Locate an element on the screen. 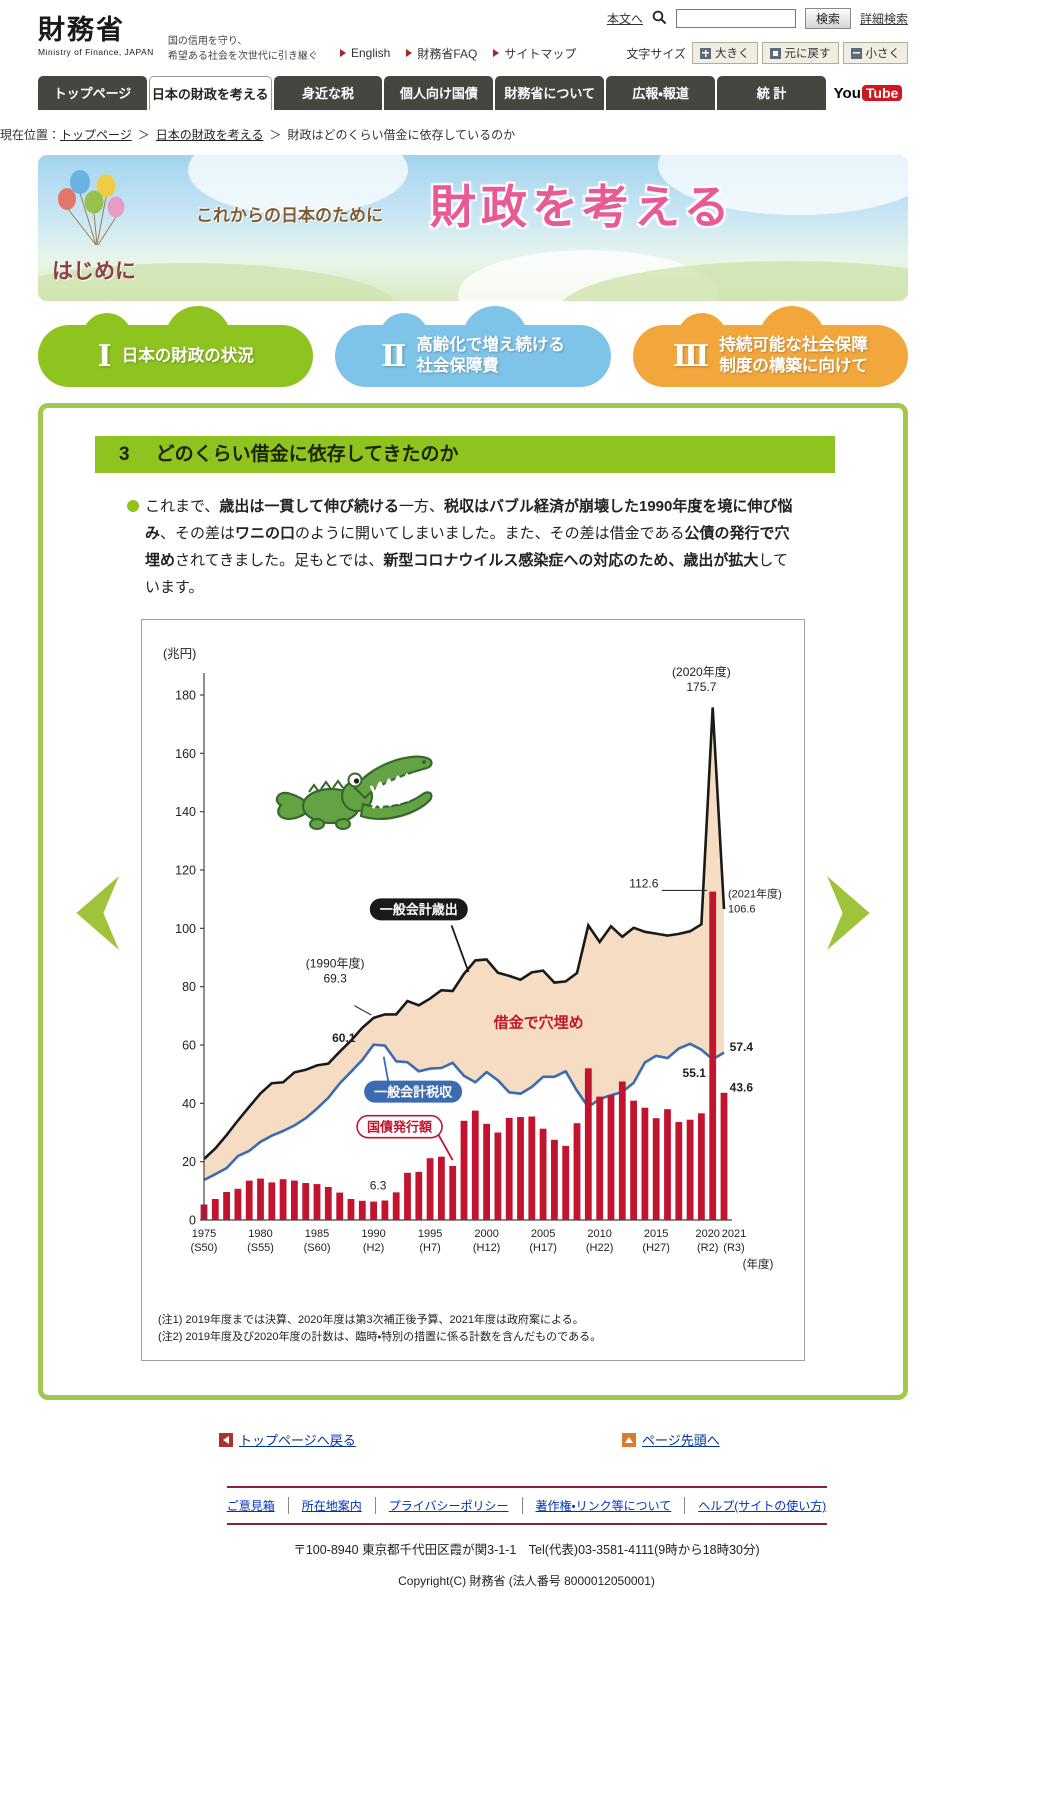  youtube-logo: You is located at coordinates (847, 93).